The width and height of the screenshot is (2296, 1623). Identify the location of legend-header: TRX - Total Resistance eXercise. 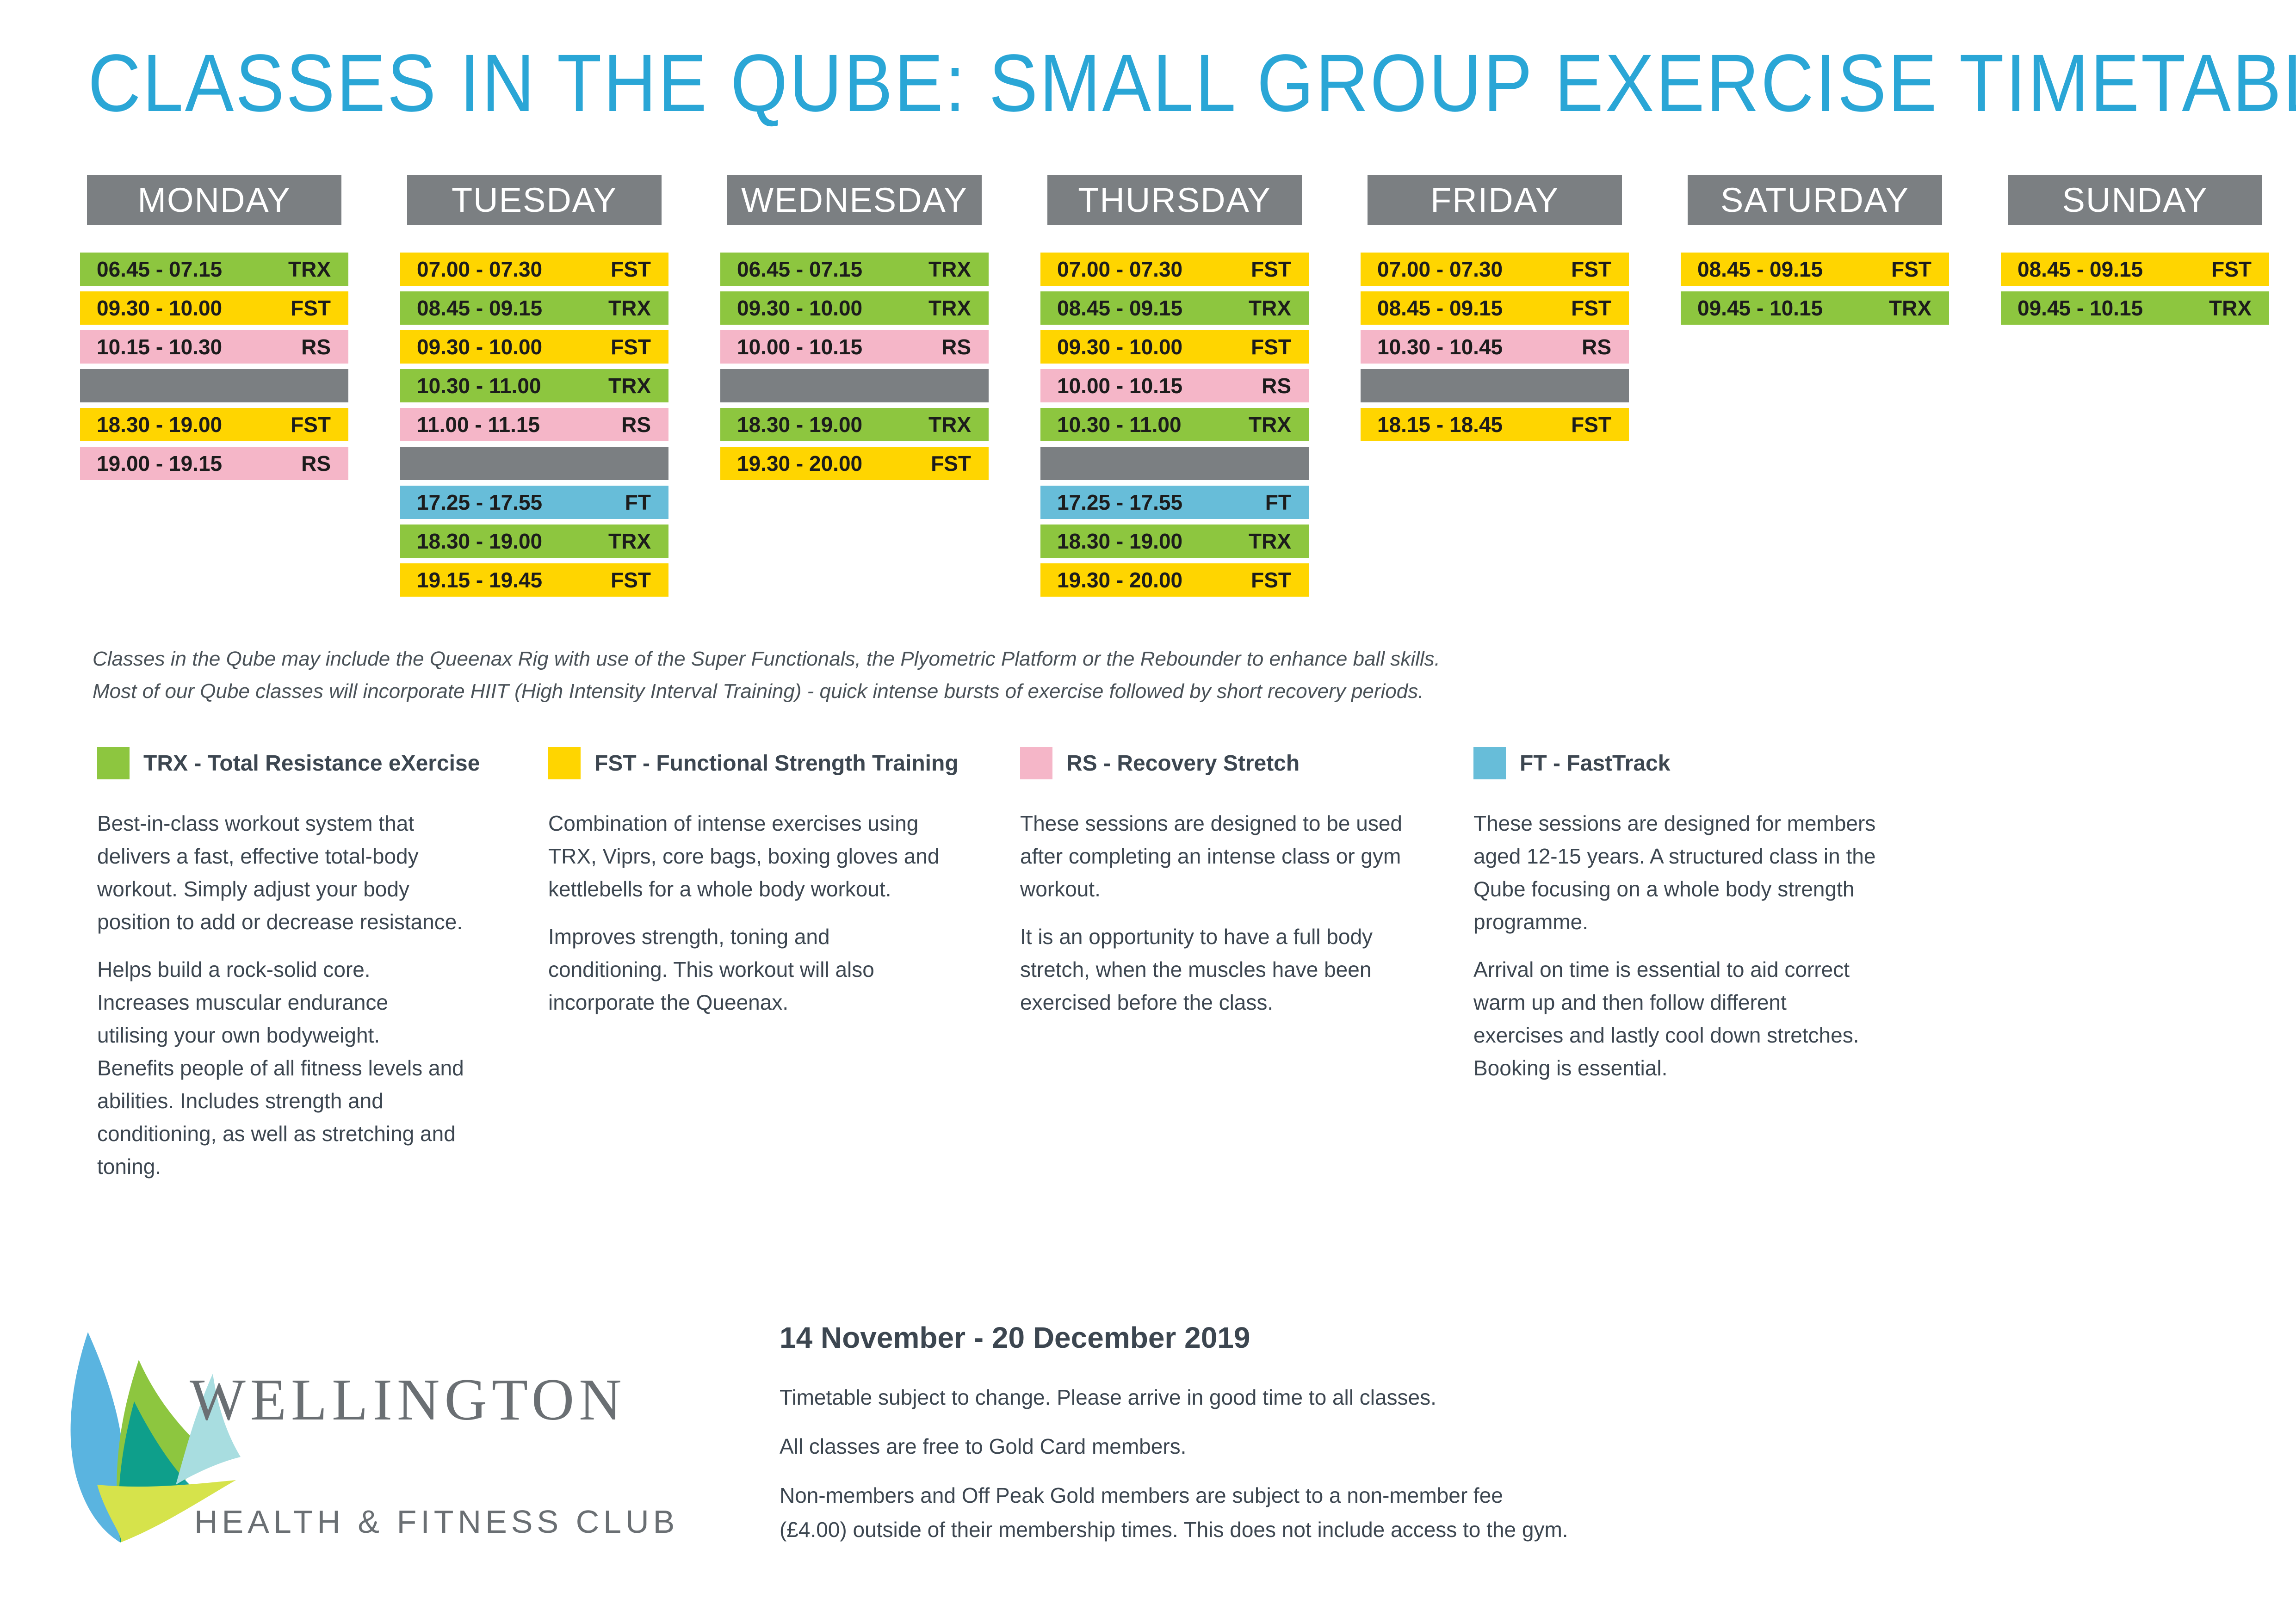
(328, 763).